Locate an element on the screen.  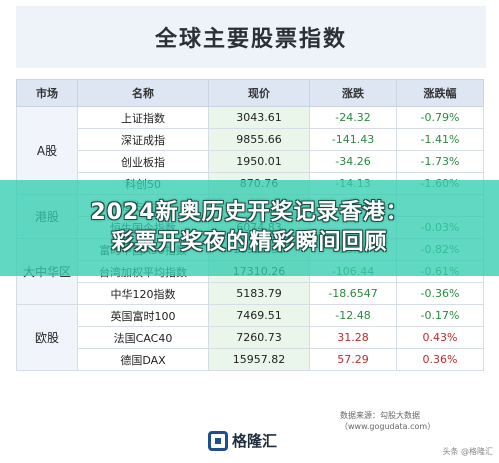
price-cell: 15957.82 is located at coordinates (259, 359).